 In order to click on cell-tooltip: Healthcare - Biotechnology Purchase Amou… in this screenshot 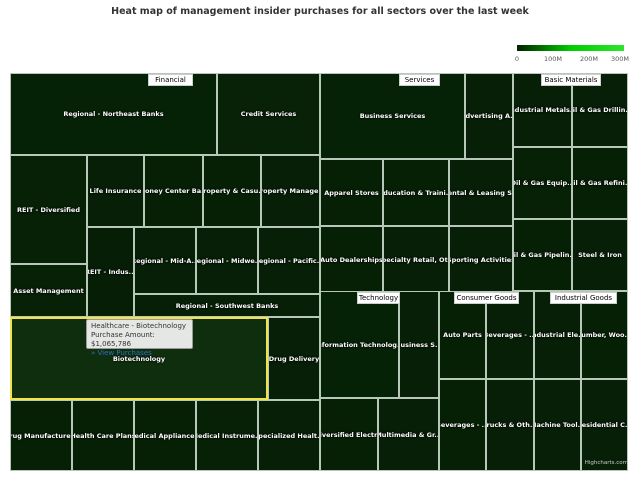, I will do `click(139, 338)`.